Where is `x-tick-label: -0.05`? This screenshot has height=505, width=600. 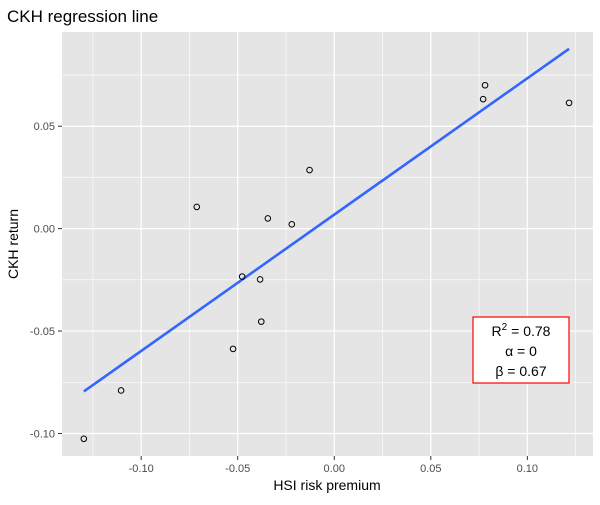 x-tick-label: -0.05 is located at coordinates (237, 469).